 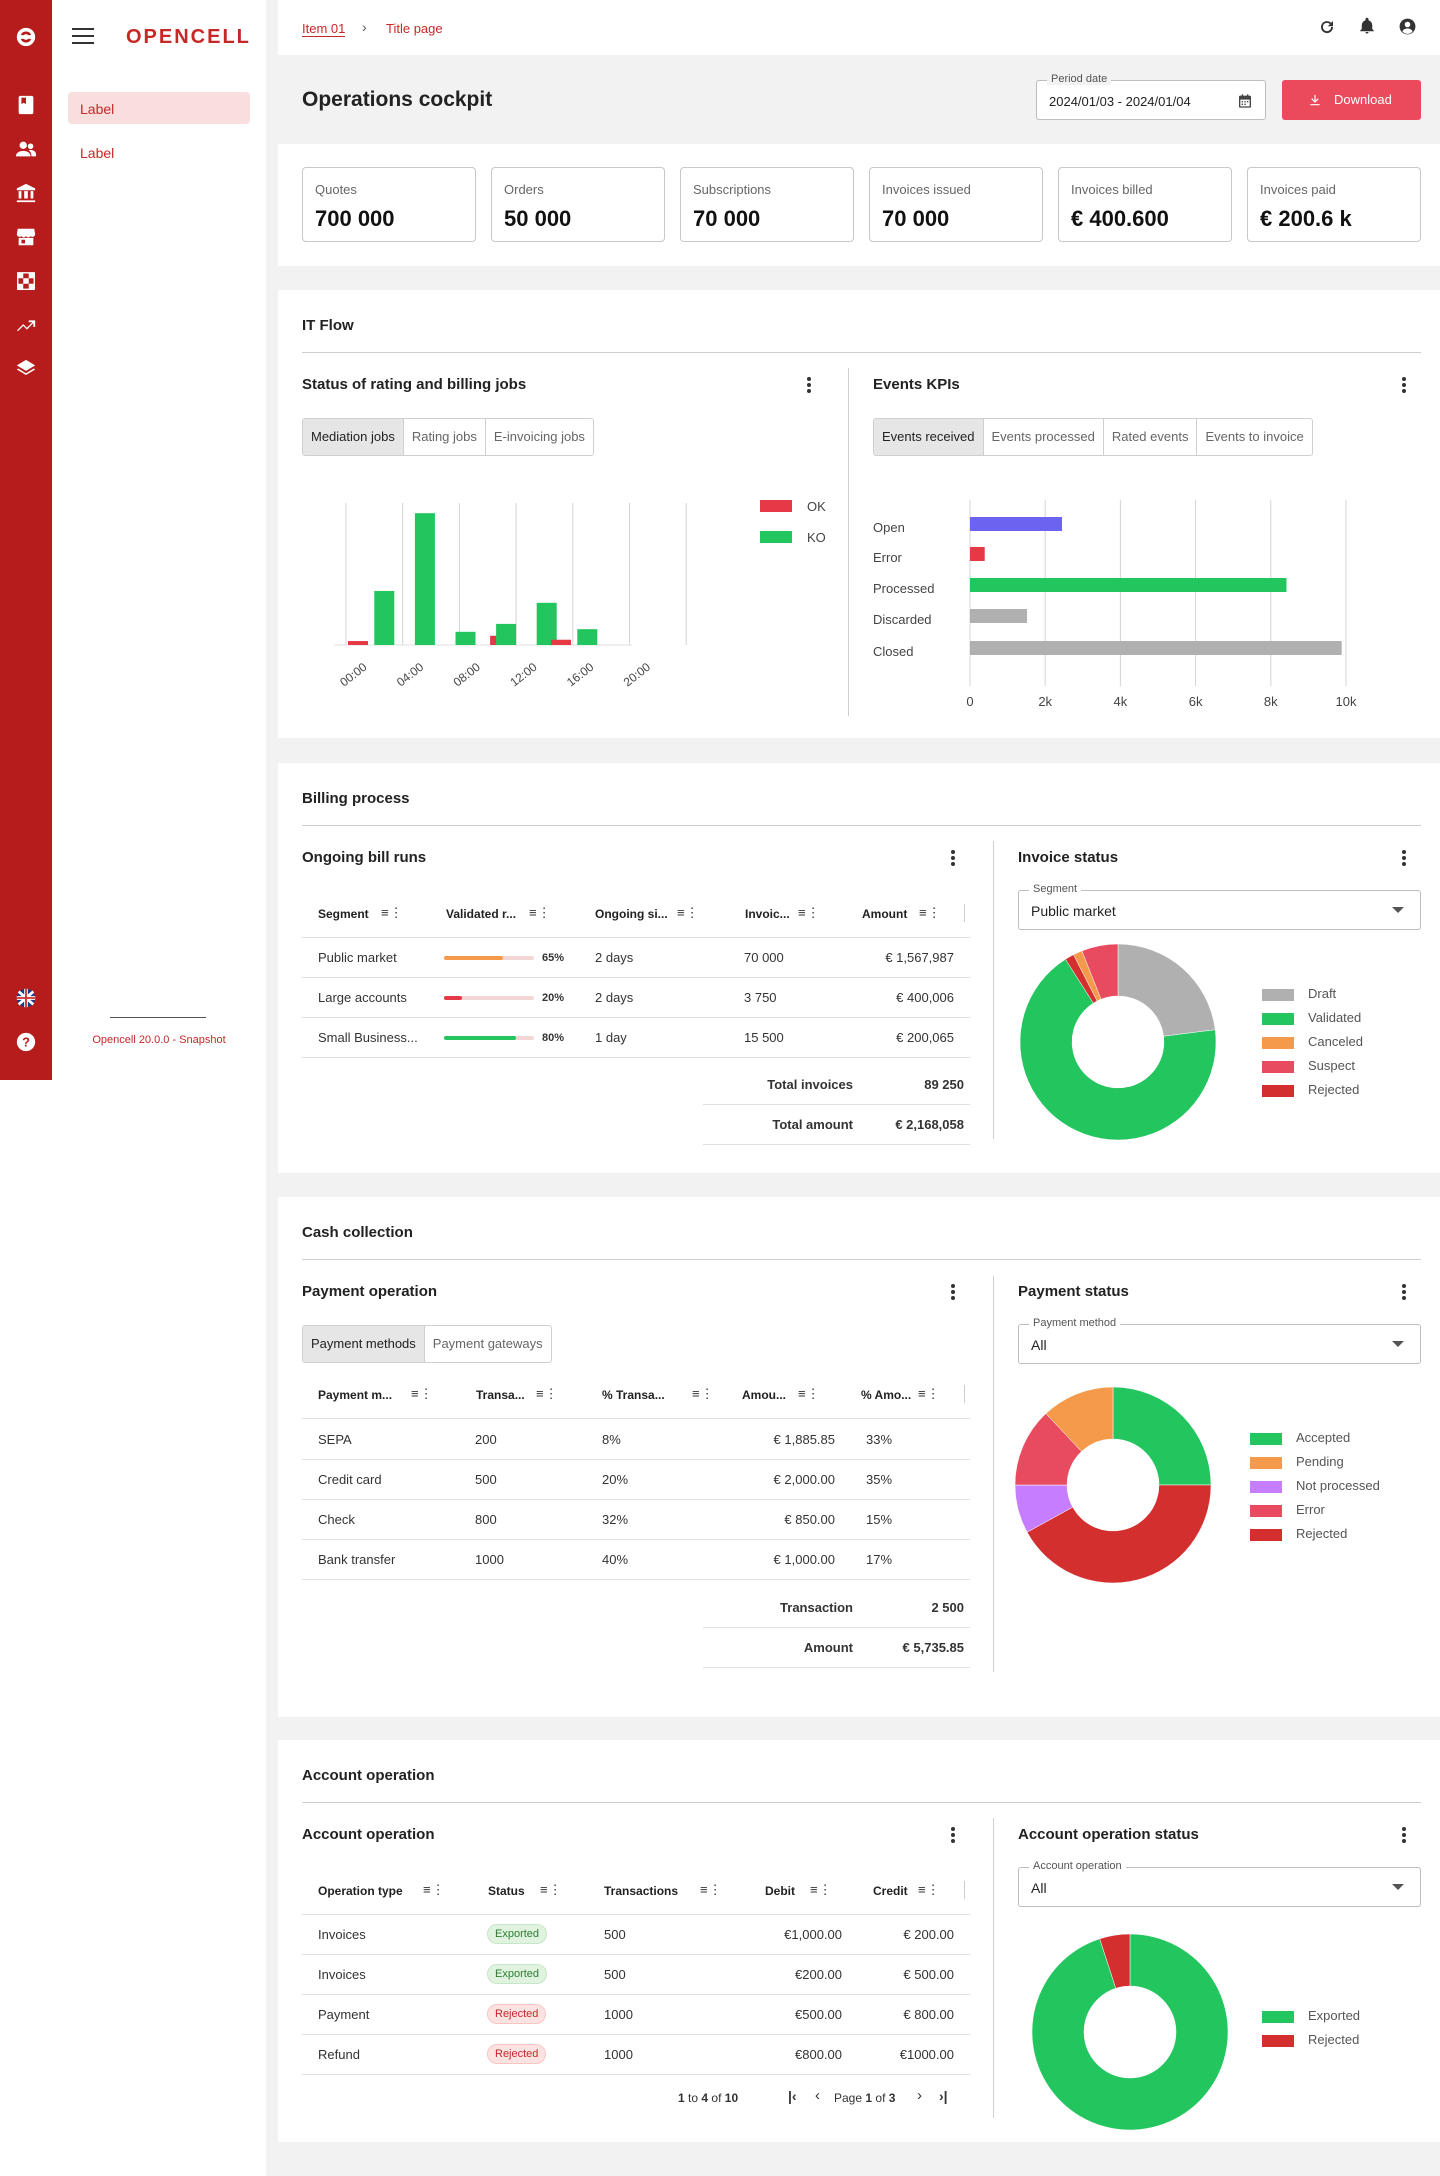 What do you see at coordinates (188, 37) in the screenshot?
I see `app-logo: OPENCELL` at bounding box center [188, 37].